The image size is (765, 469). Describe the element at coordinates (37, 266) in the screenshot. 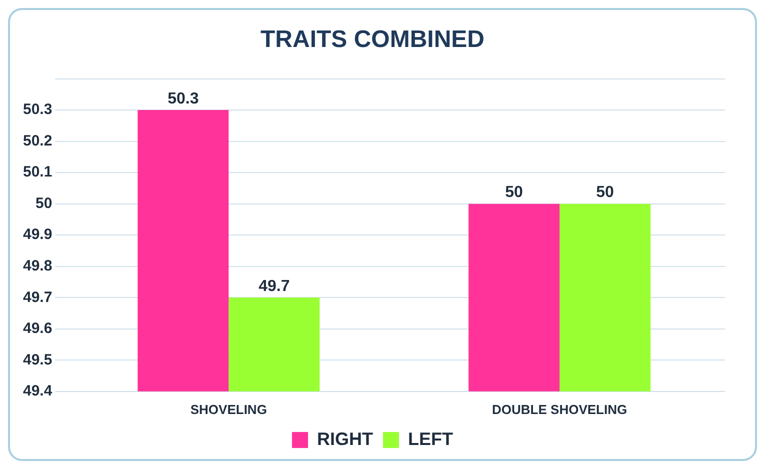

I see `y-tick-label: 49.8` at that location.